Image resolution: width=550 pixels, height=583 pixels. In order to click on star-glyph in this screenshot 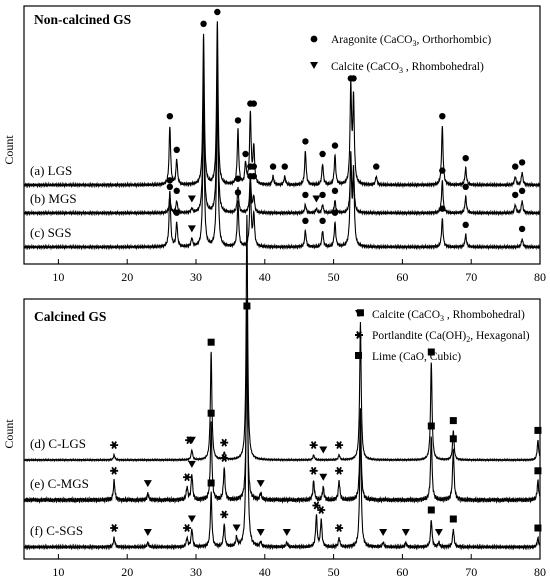, I will do `click(359, 335)`.